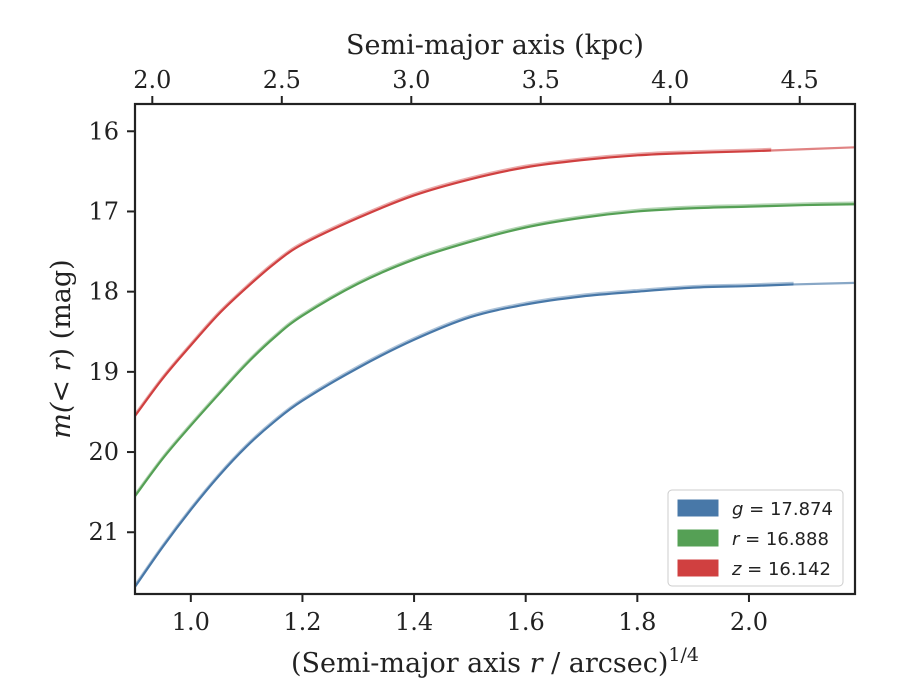  I want to click on y-tick-label: 19, so click(103, 372).